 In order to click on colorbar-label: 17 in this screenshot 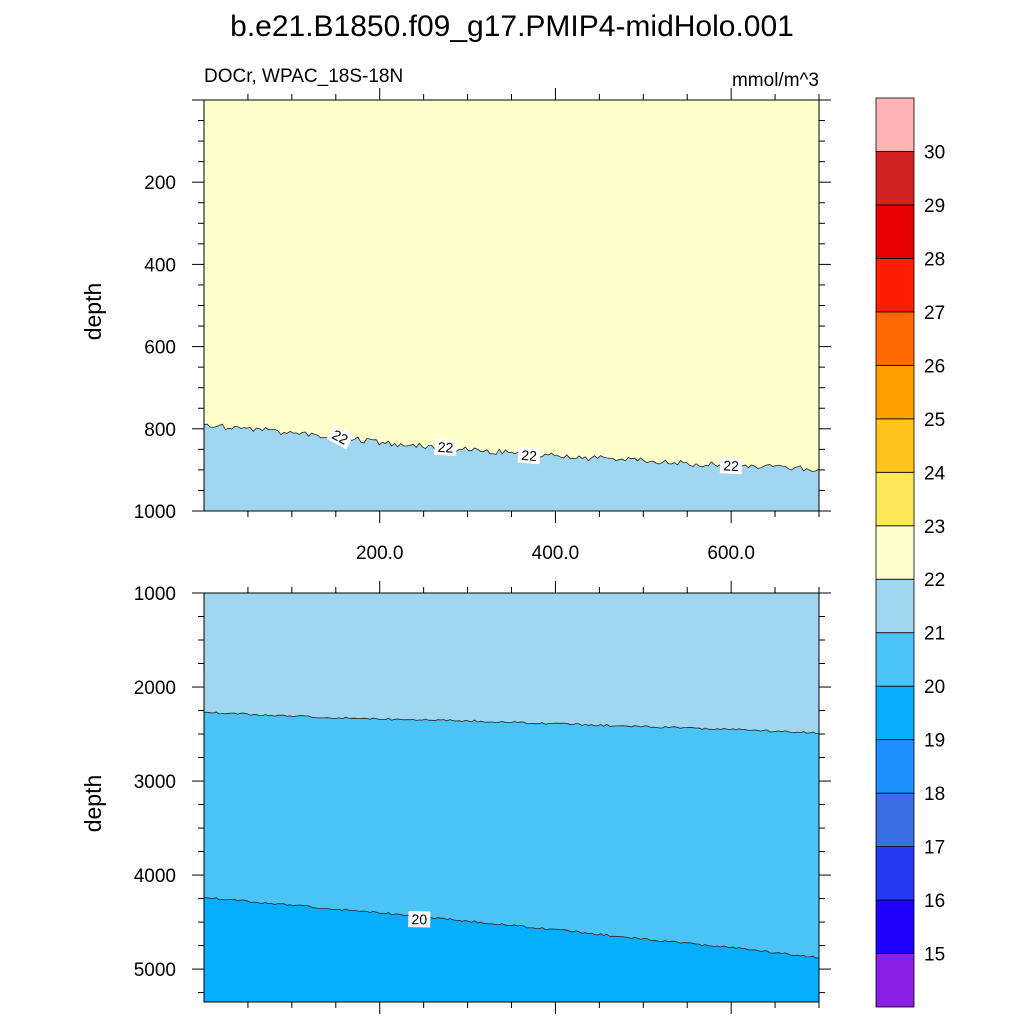, I will do `click(934, 848)`.